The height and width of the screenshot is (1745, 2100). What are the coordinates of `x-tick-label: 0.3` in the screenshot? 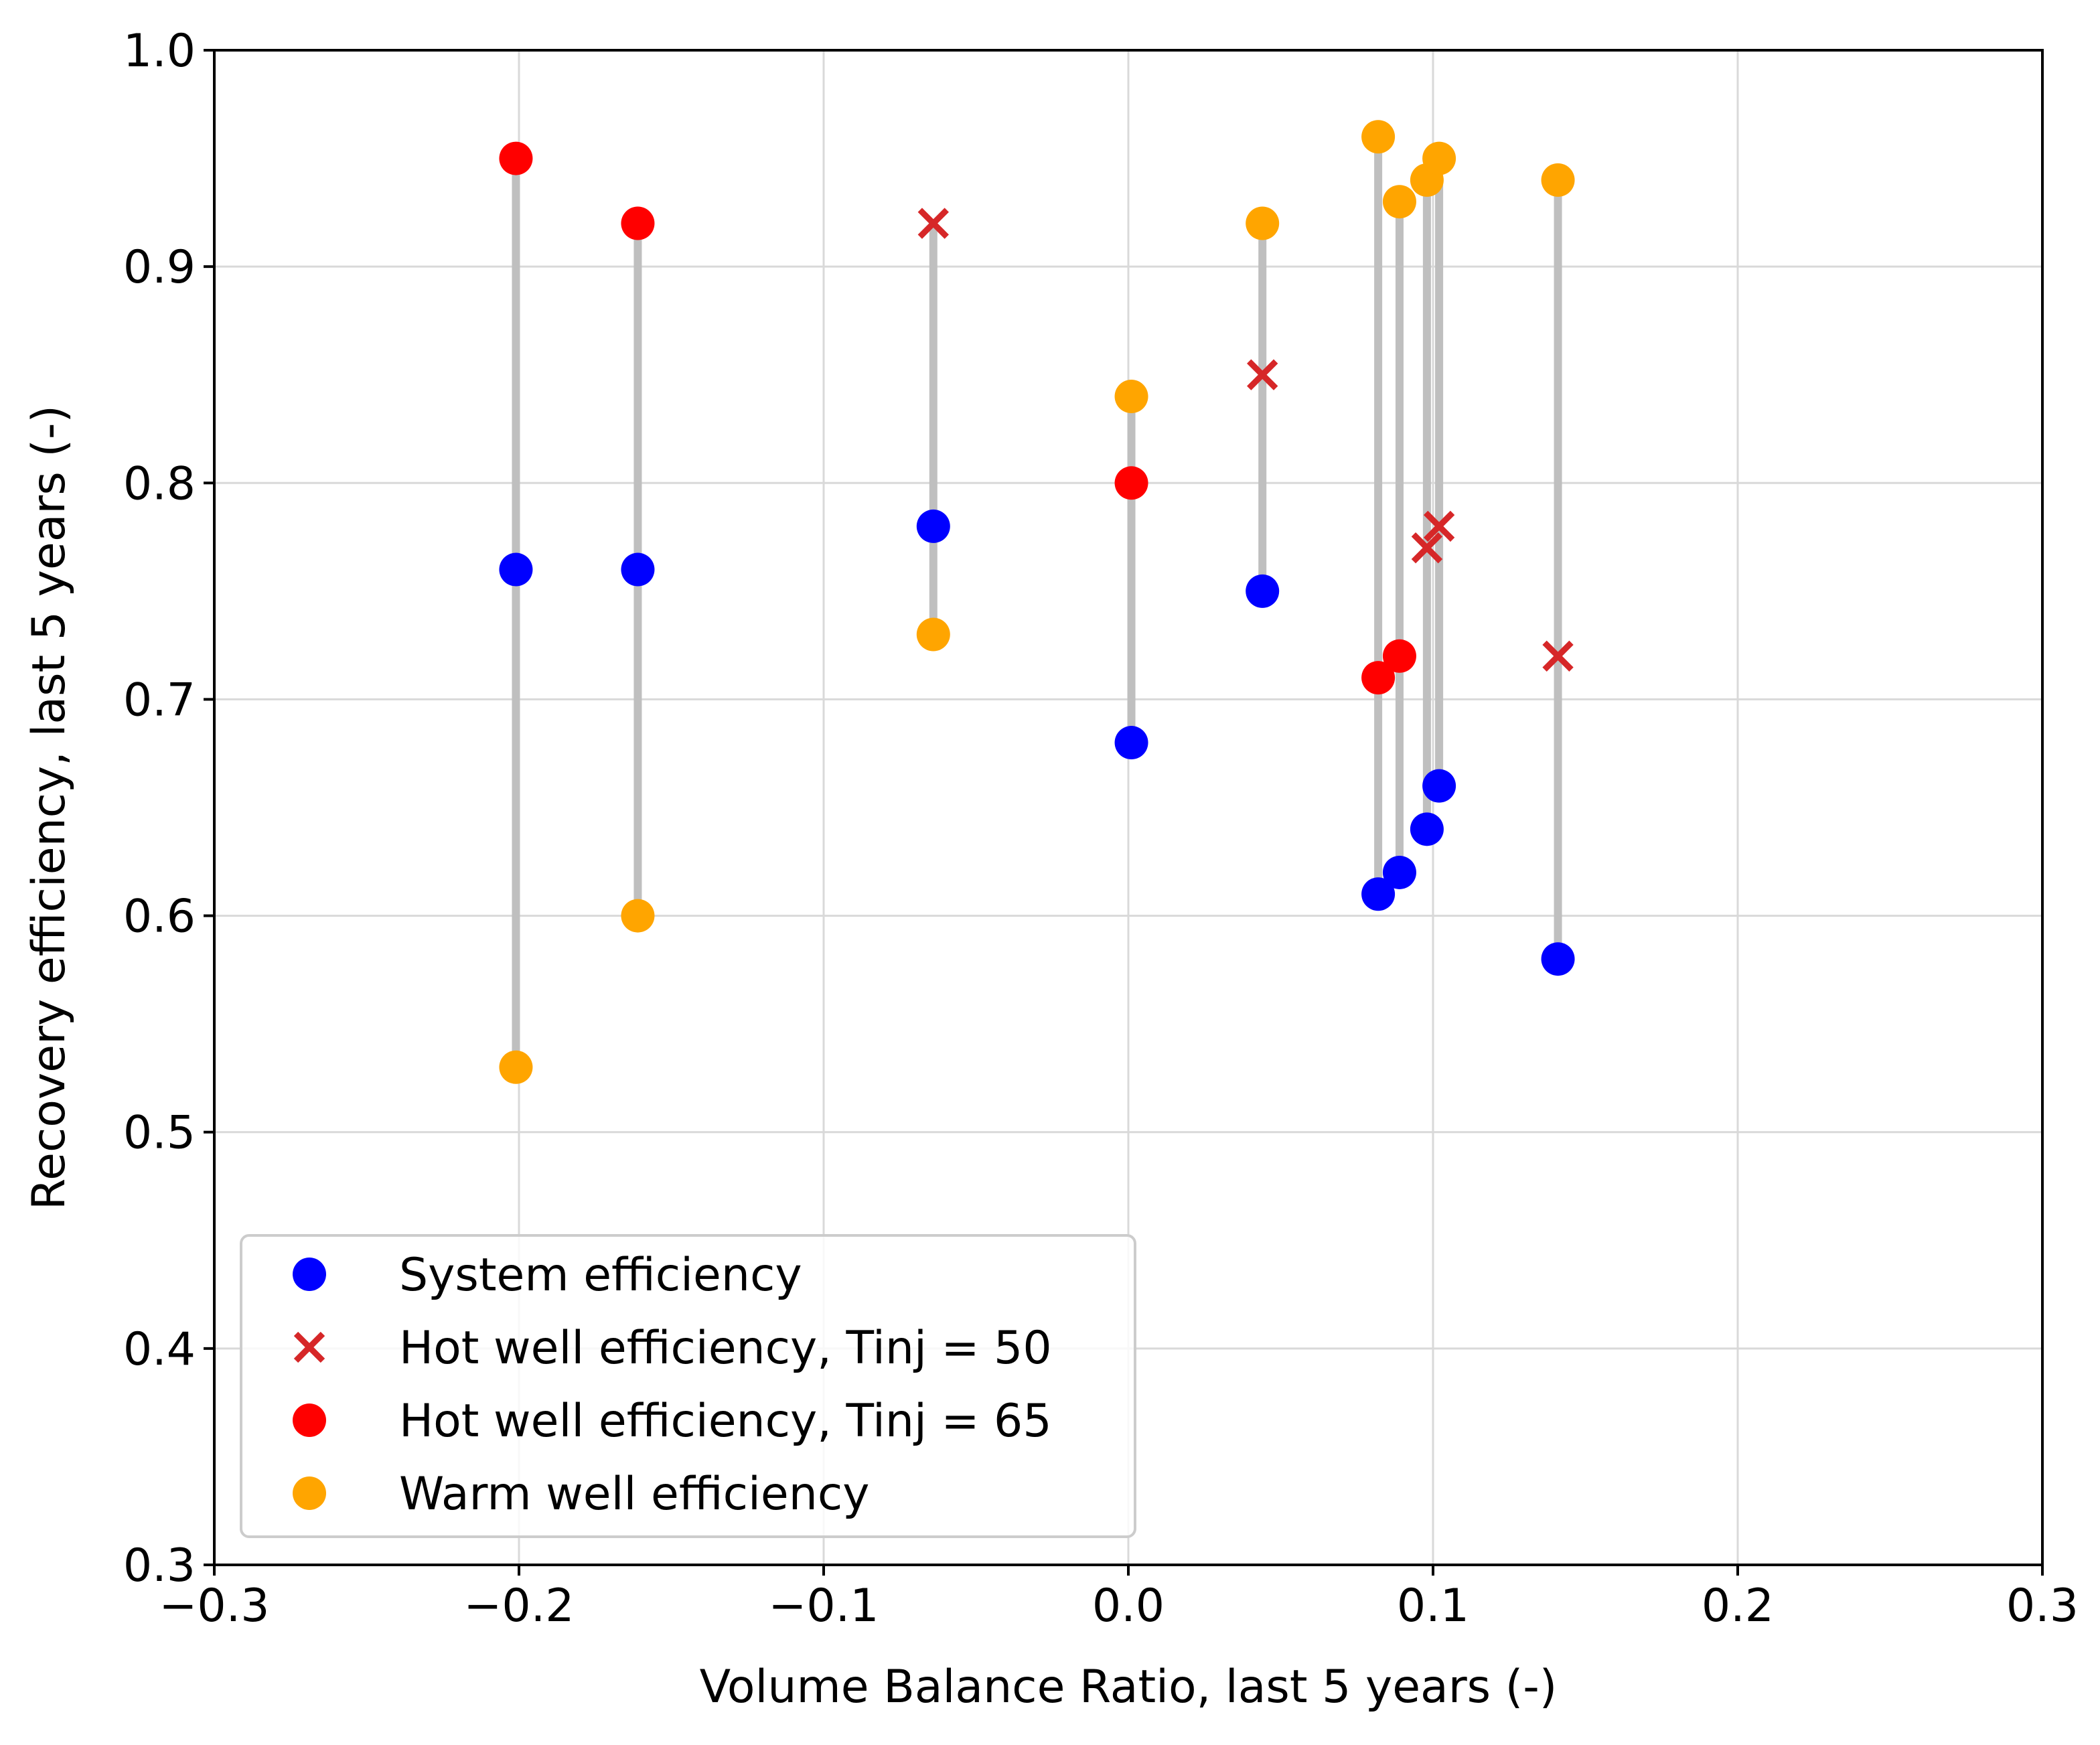 It's located at (2042, 1606).